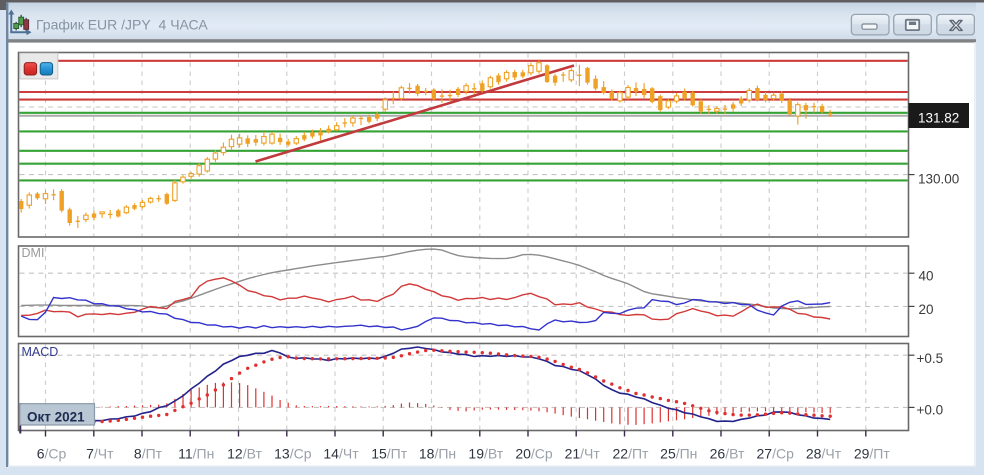  I want to click on svg-text: 21/Чт, so click(583, 454).